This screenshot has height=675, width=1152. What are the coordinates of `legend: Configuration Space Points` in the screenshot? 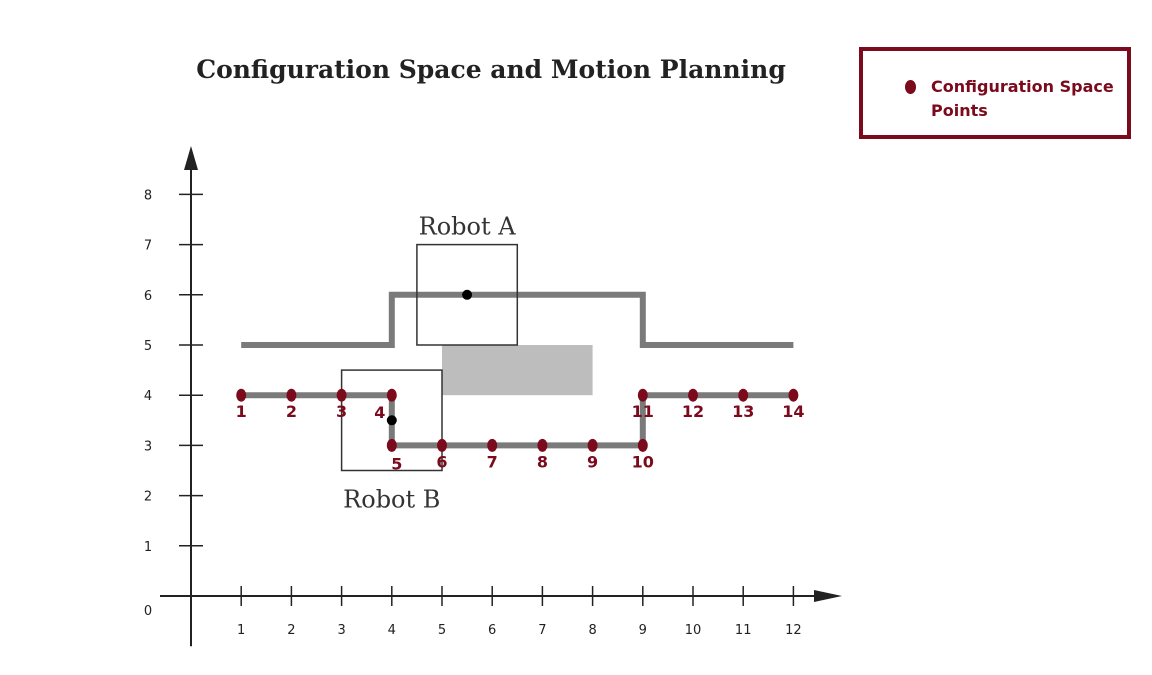 It's located at (995, 93).